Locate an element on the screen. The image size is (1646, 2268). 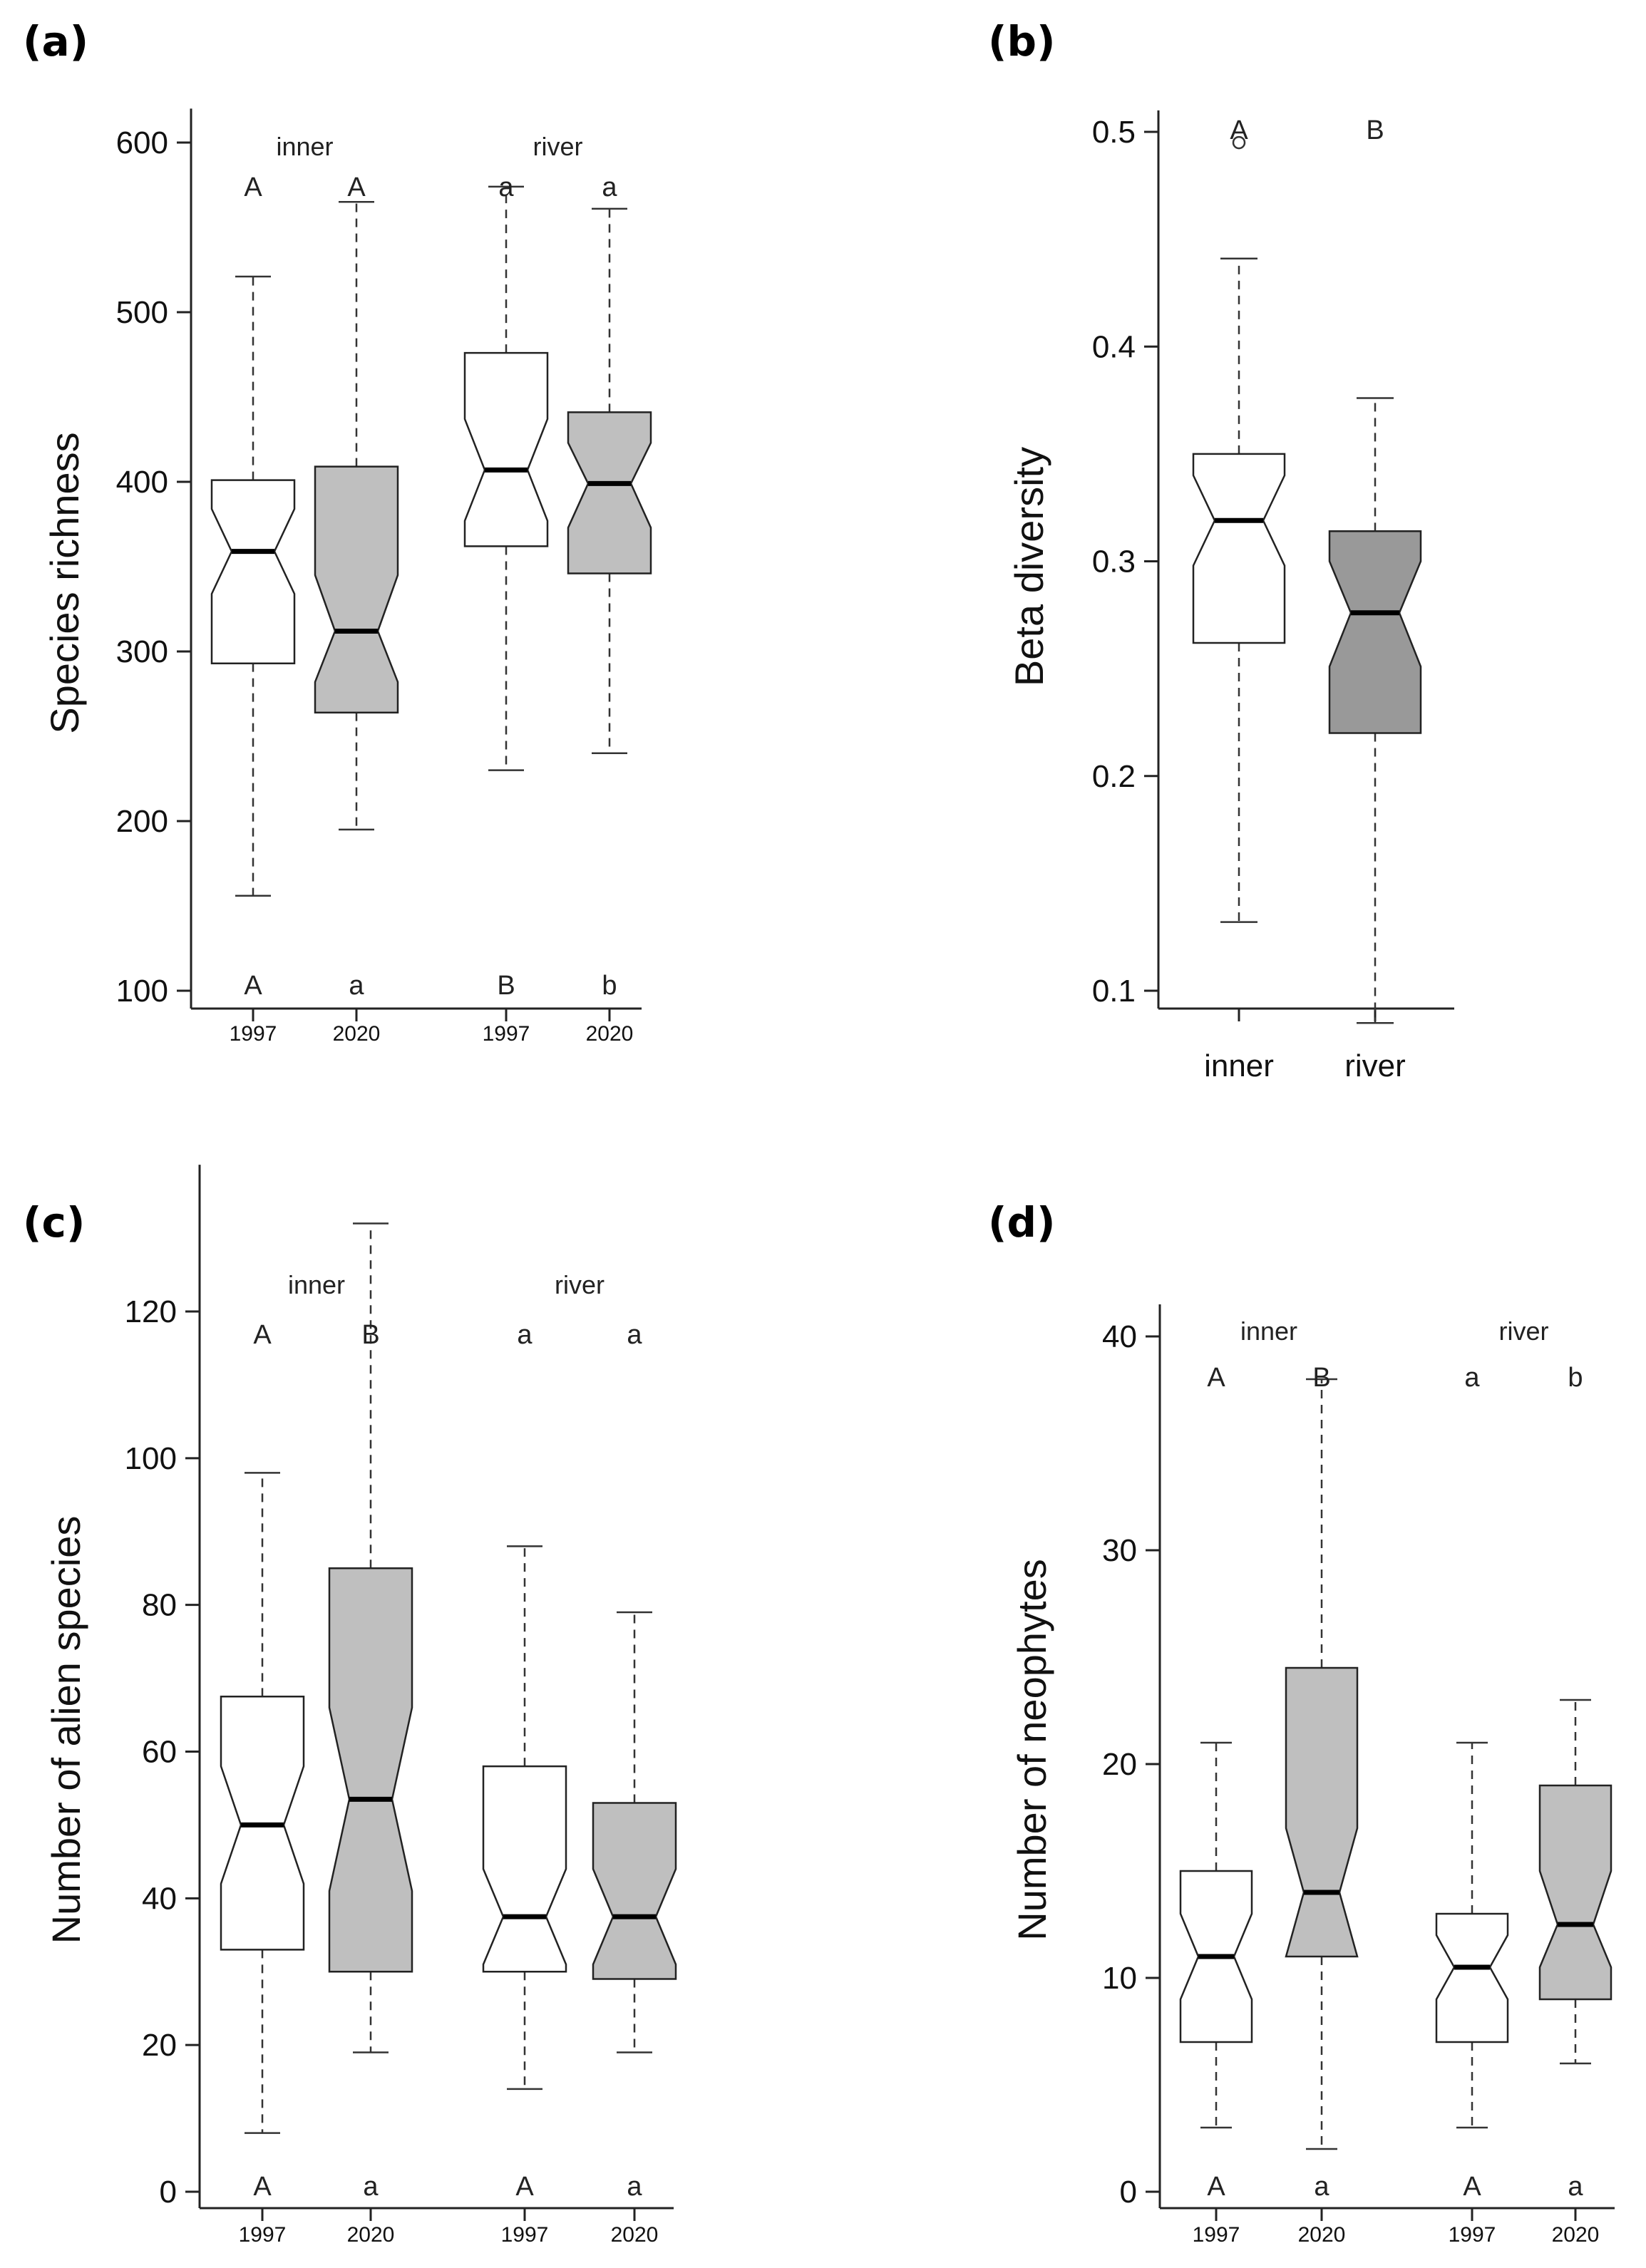
y-tick-label: 0.5 is located at coordinates (1114, 132).